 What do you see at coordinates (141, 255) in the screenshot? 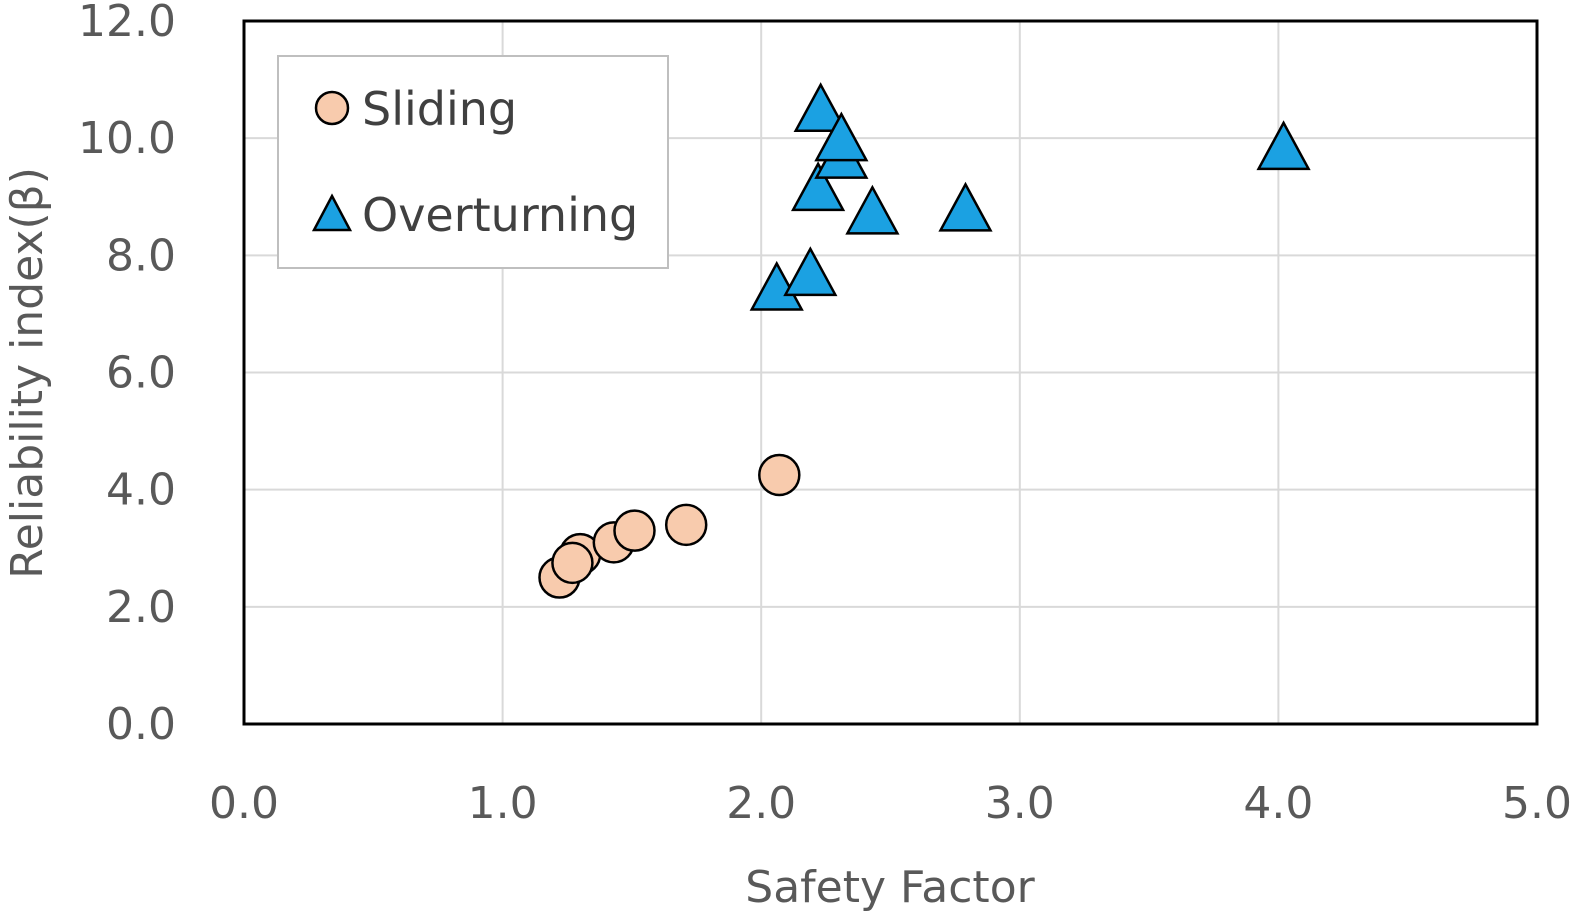
I see `y-tick-label: 8.0` at bounding box center [141, 255].